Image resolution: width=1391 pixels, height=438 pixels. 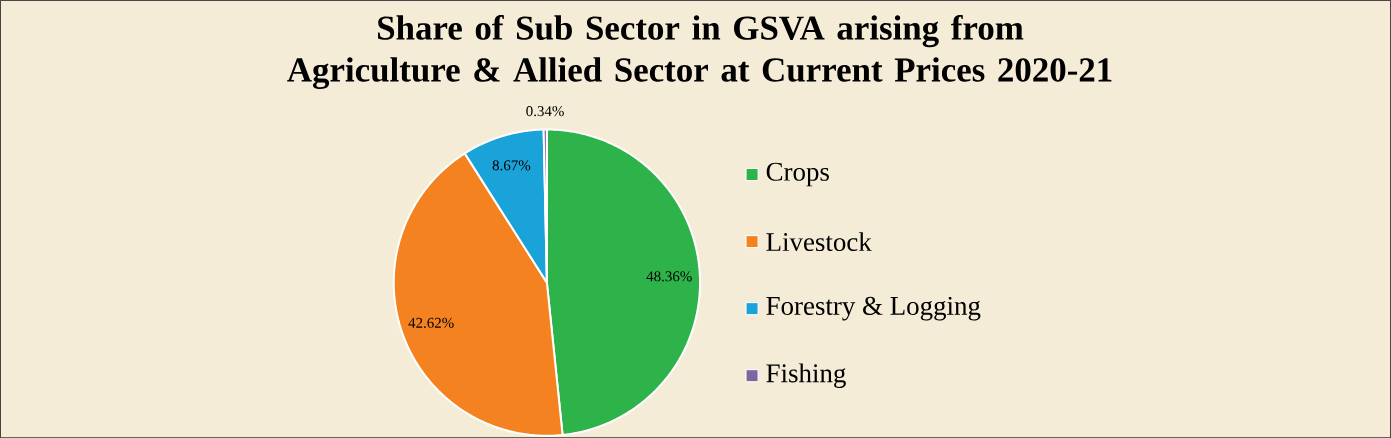 I want to click on data-label: 8.67%, so click(x=511, y=165).